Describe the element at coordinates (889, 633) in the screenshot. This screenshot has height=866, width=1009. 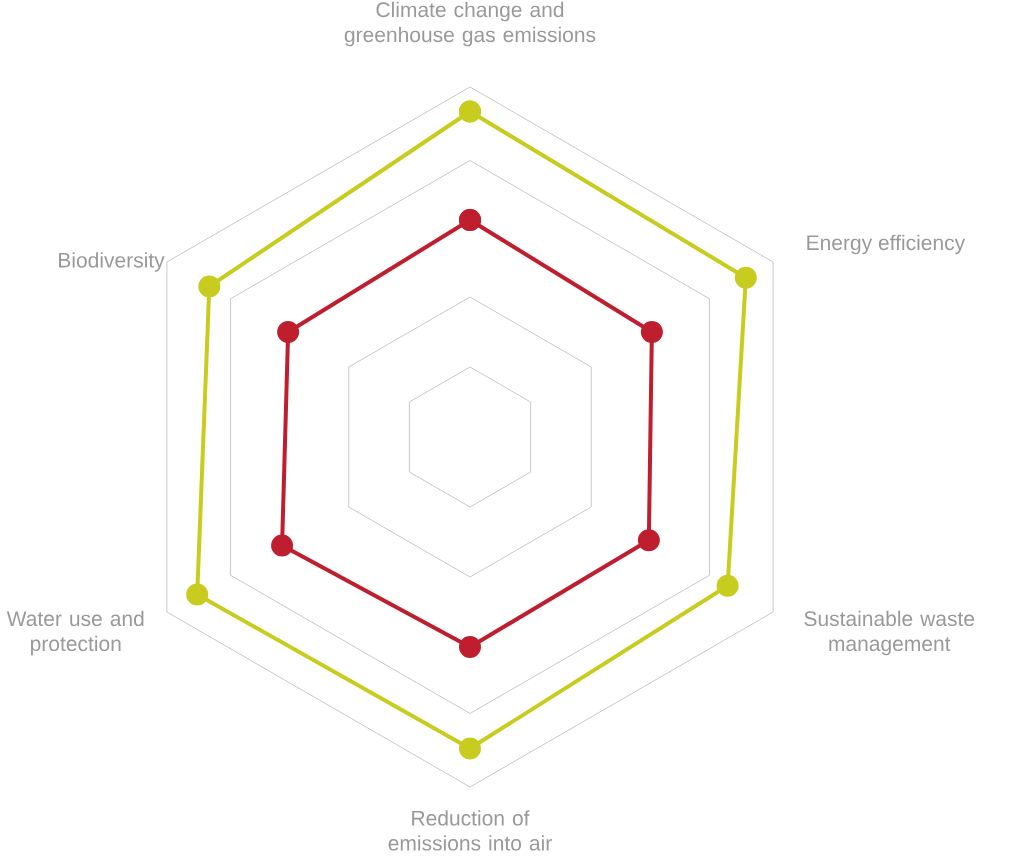
I see `spoke-label: Sustainable waste management` at that location.